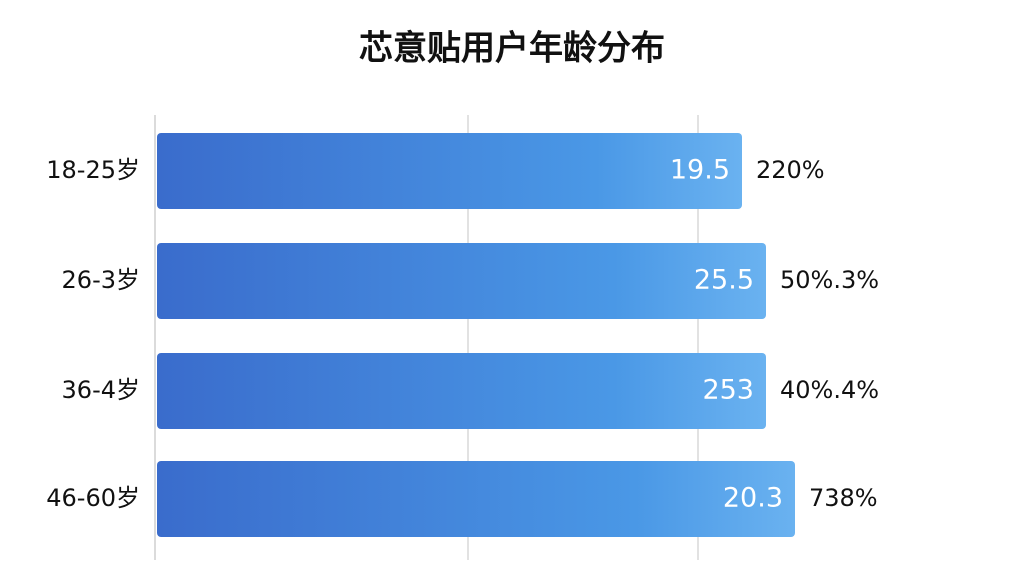 This screenshot has height=576, width=1024. I want to click on bar-percent: 50%.3%, so click(829, 280).